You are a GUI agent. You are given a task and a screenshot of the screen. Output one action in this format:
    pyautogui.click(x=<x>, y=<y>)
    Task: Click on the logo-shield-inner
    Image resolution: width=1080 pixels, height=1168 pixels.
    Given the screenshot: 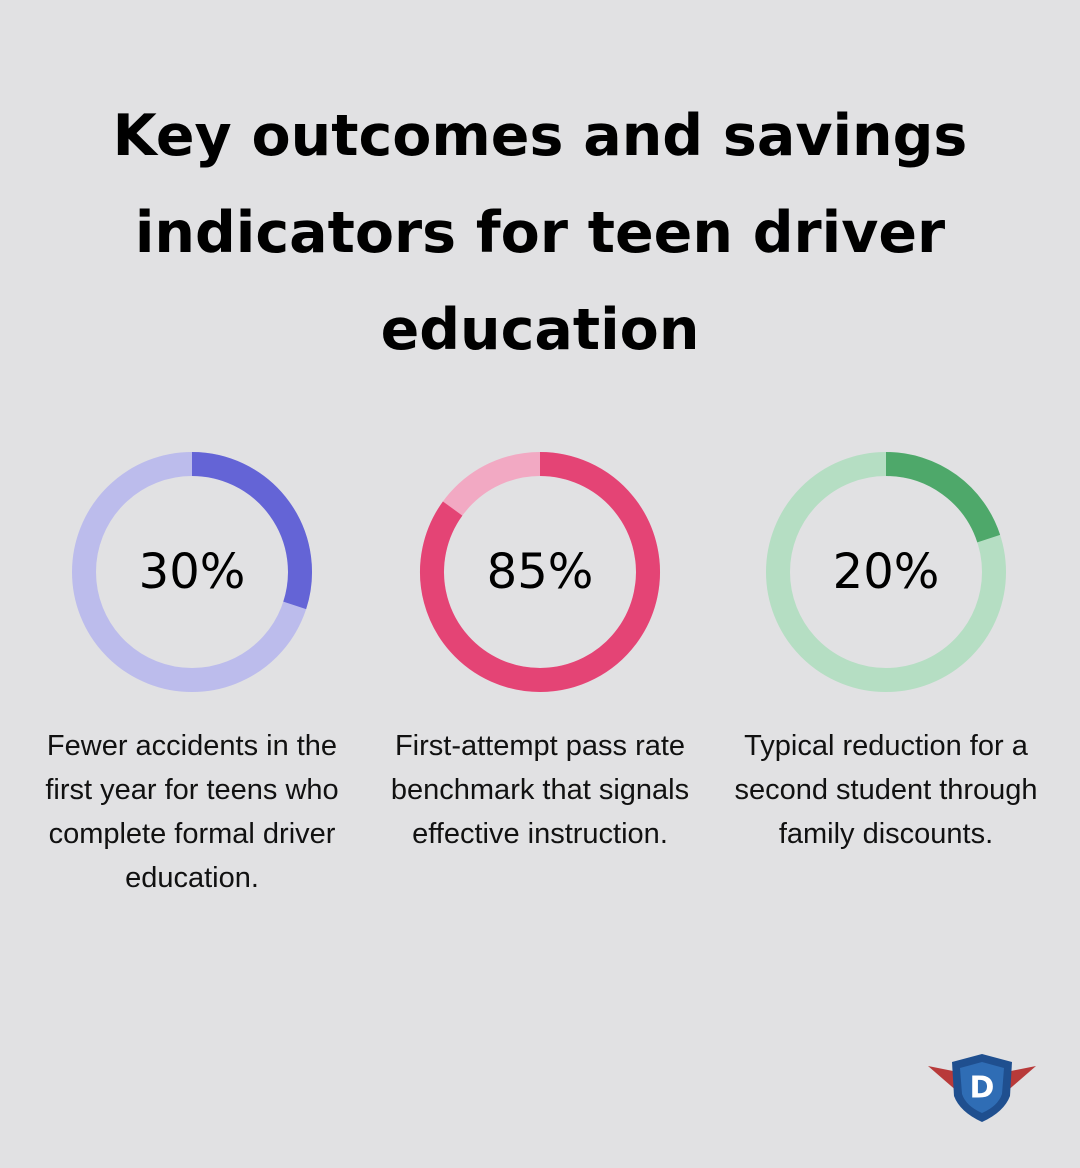 What is the action you would take?
    pyautogui.click(x=982, y=1087)
    